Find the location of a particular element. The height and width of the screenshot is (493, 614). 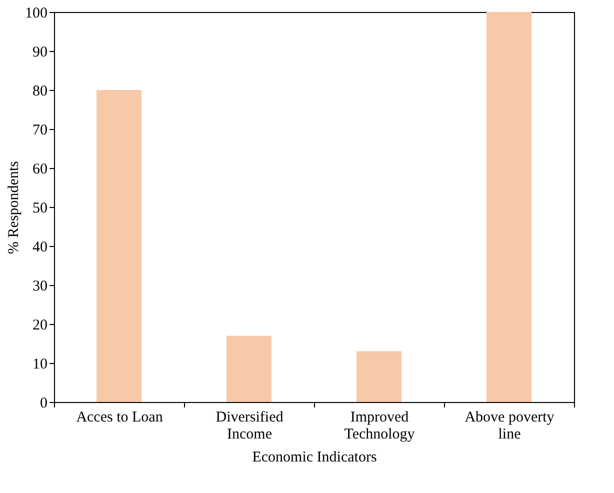

x-tick-label: Diversified Income is located at coordinates (250, 426).